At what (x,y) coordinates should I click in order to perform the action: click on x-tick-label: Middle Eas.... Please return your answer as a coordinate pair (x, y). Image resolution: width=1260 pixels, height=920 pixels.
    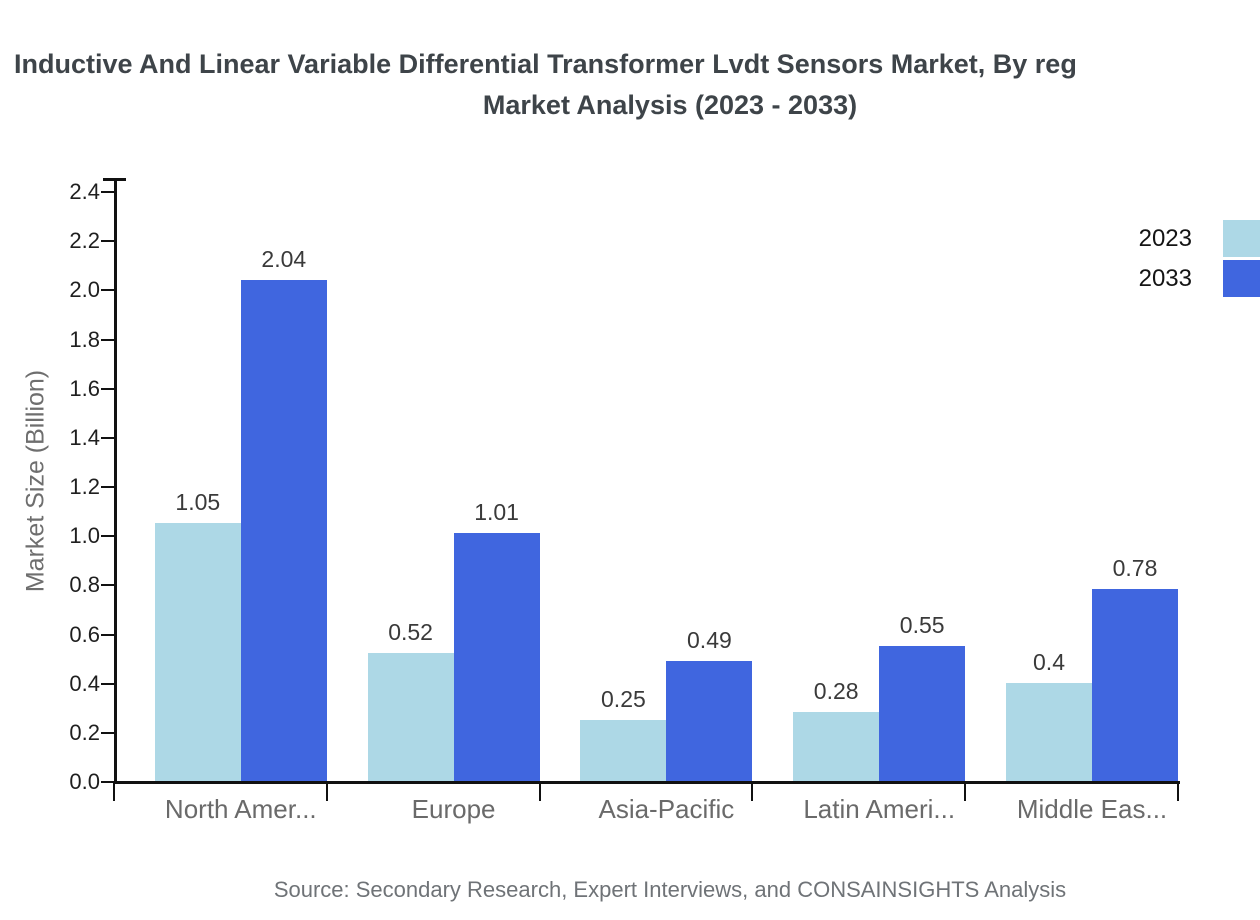
    Looking at the image, I should click on (1092, 809).